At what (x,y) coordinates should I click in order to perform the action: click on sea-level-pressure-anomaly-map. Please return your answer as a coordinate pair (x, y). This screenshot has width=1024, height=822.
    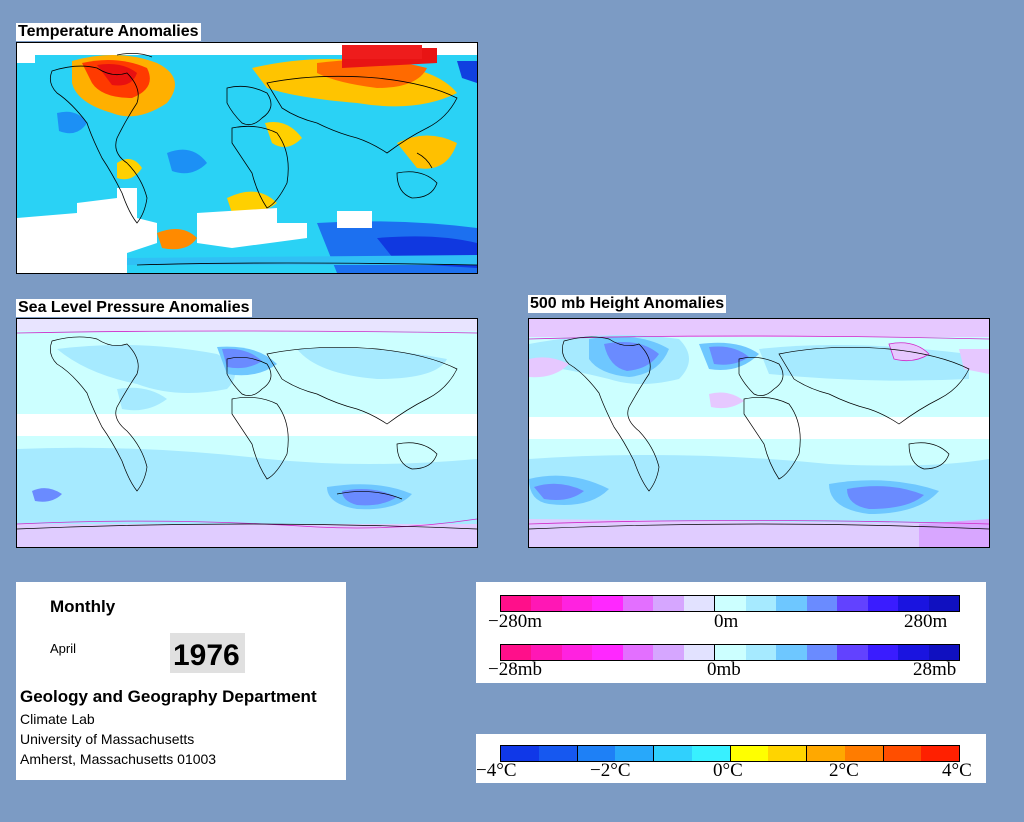
    Looking at the image, I should click on (247, 433).